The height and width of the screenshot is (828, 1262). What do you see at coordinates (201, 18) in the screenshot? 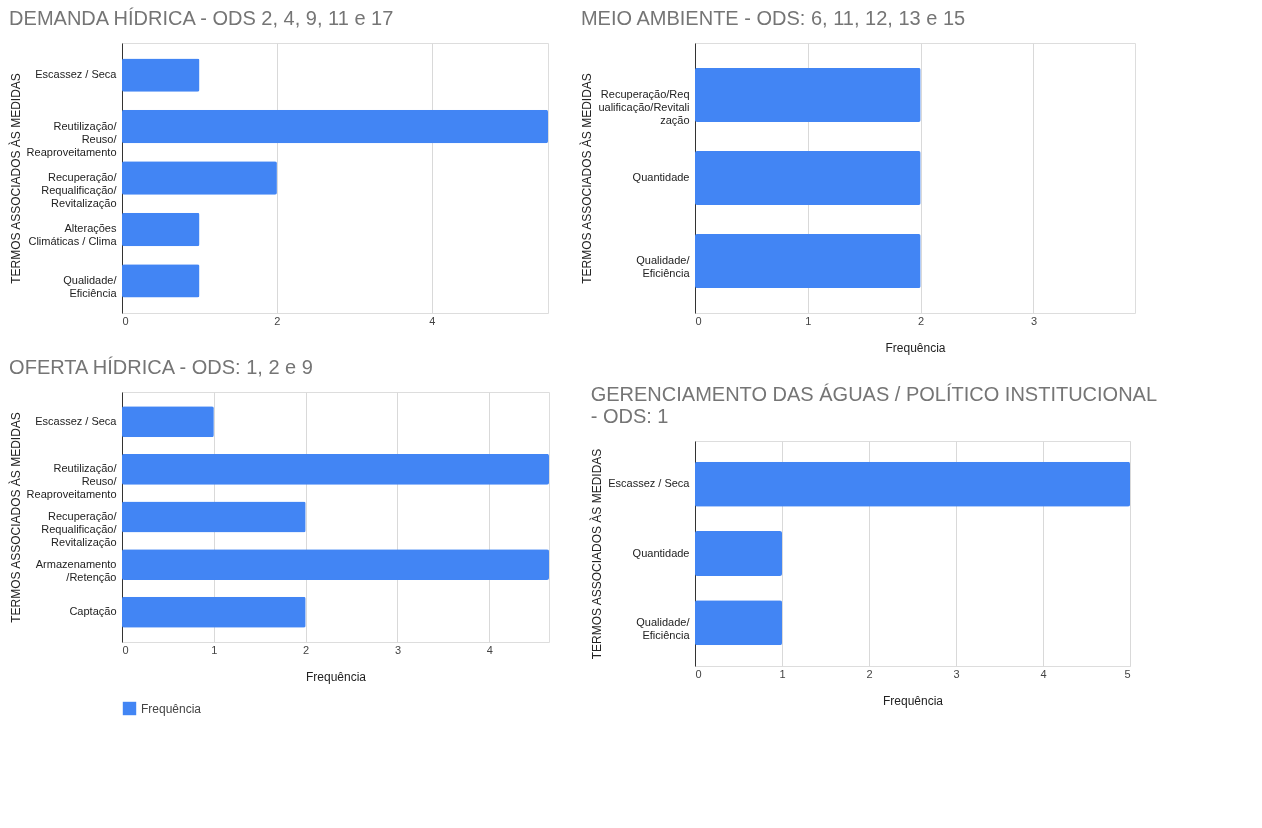
I see `chart-title: DEMANDA HÍDRICA - ODS 2, 4, 9, 11 e 17` at bounding box center [201, 18].